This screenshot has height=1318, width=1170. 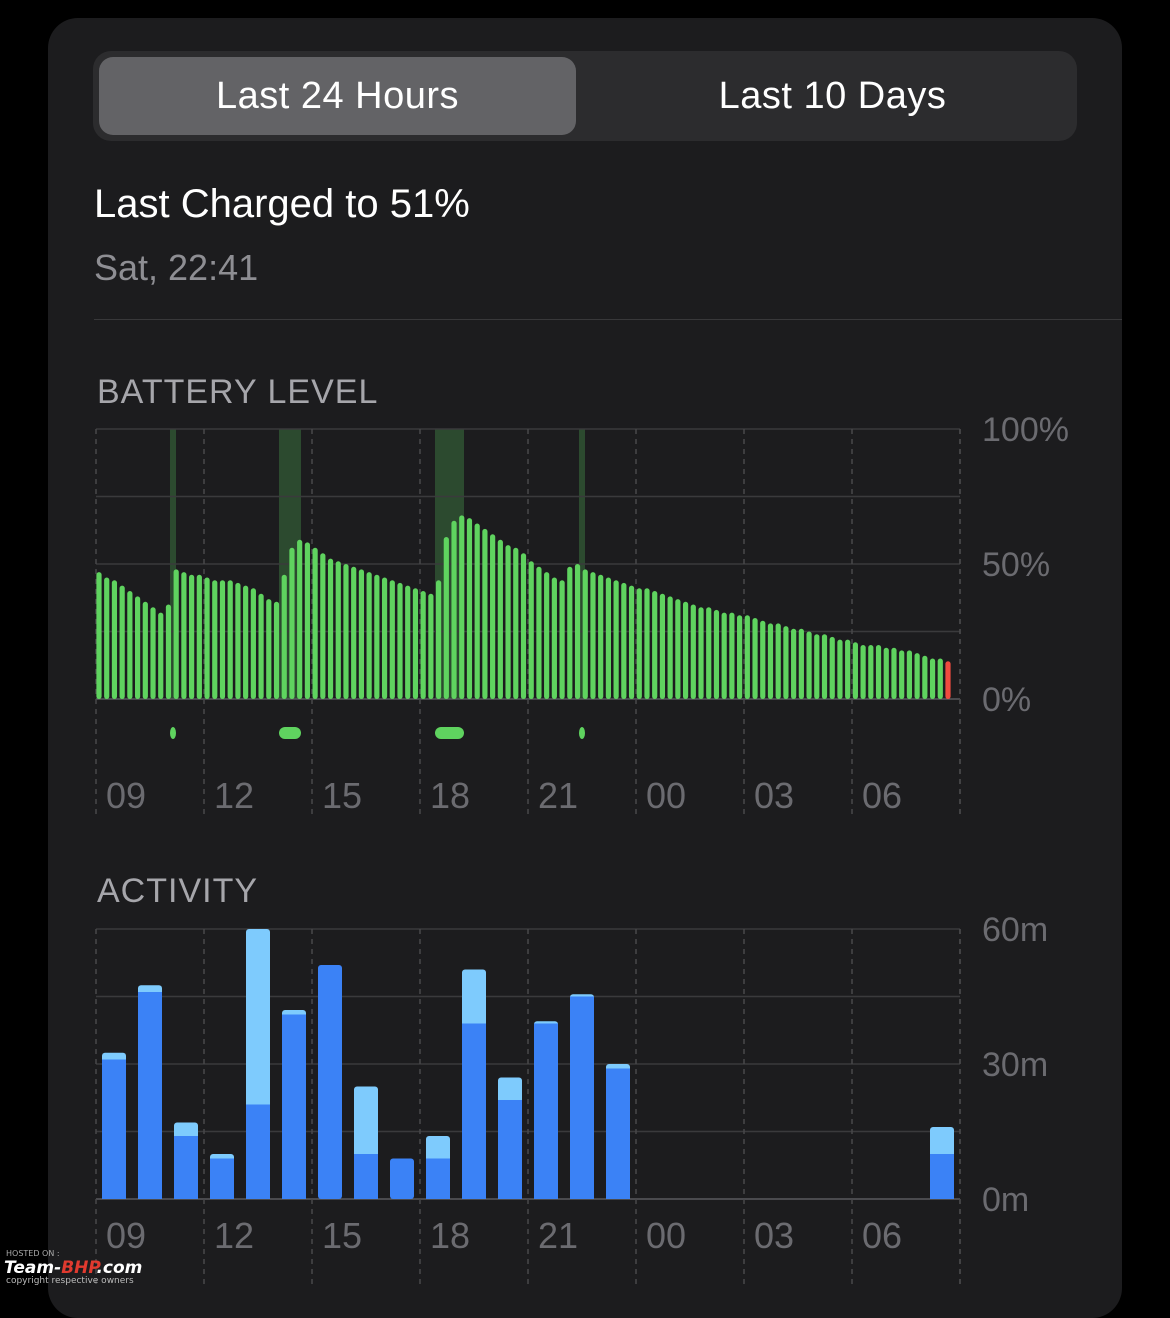 I want to click on watermark-brand-b: BHP, so click(x=79, y=1268).